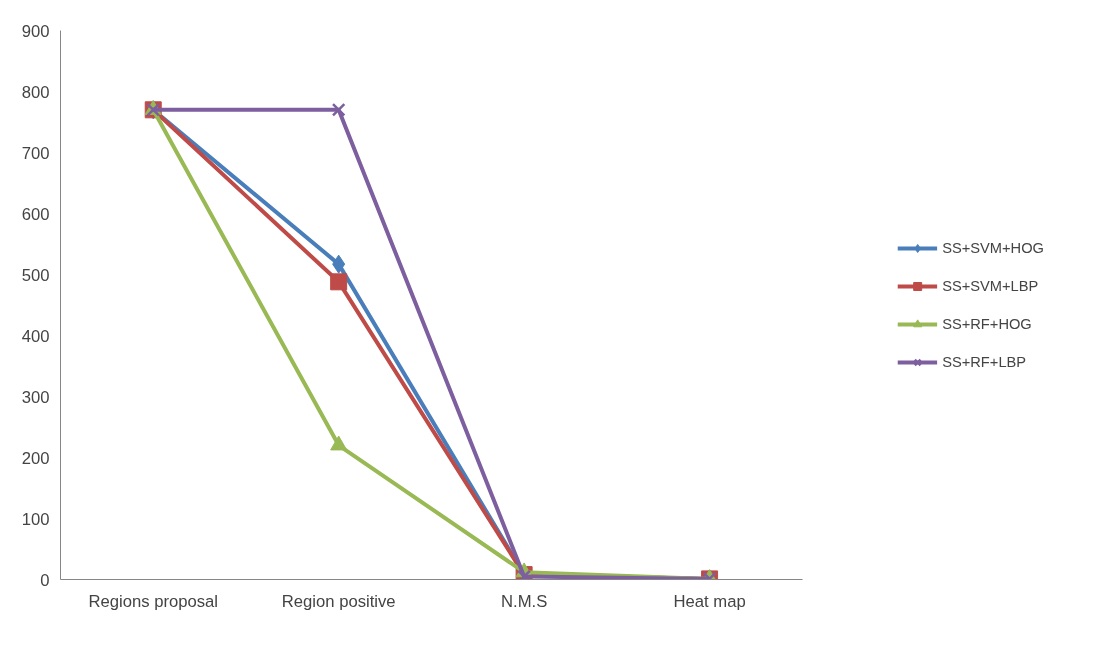 This screenshot has height=653, width=1107. I want to click on y-tick-label: 0, so click(45, 580).